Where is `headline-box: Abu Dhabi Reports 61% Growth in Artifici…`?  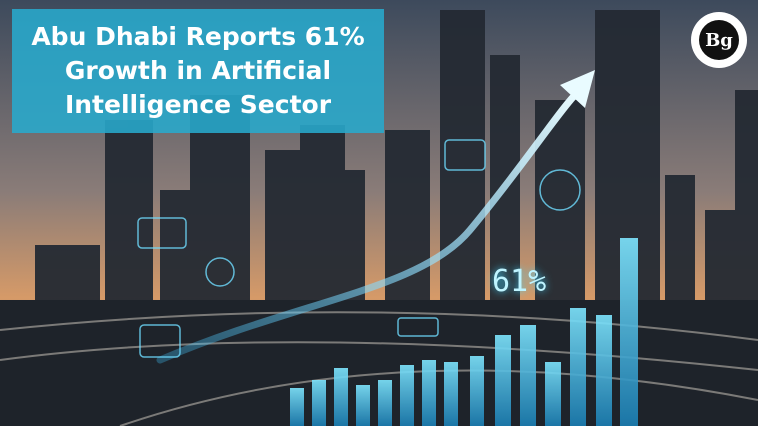 headline-box: Abu Dhabi Reports 61% Growth in Artifici… is located at coordinates (198, 71).